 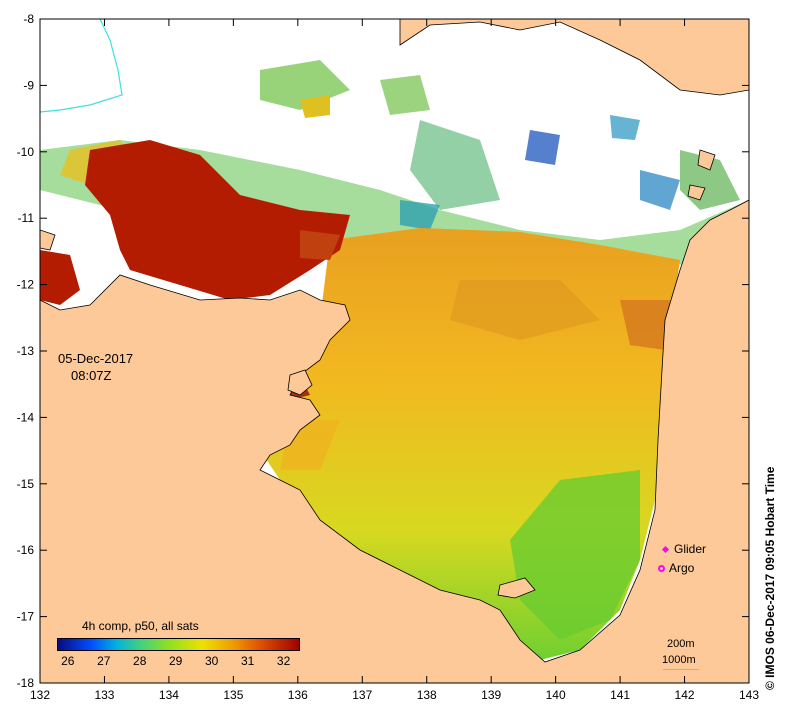 I want to click on x-tick-label: 135, so click(x=233, y=695).